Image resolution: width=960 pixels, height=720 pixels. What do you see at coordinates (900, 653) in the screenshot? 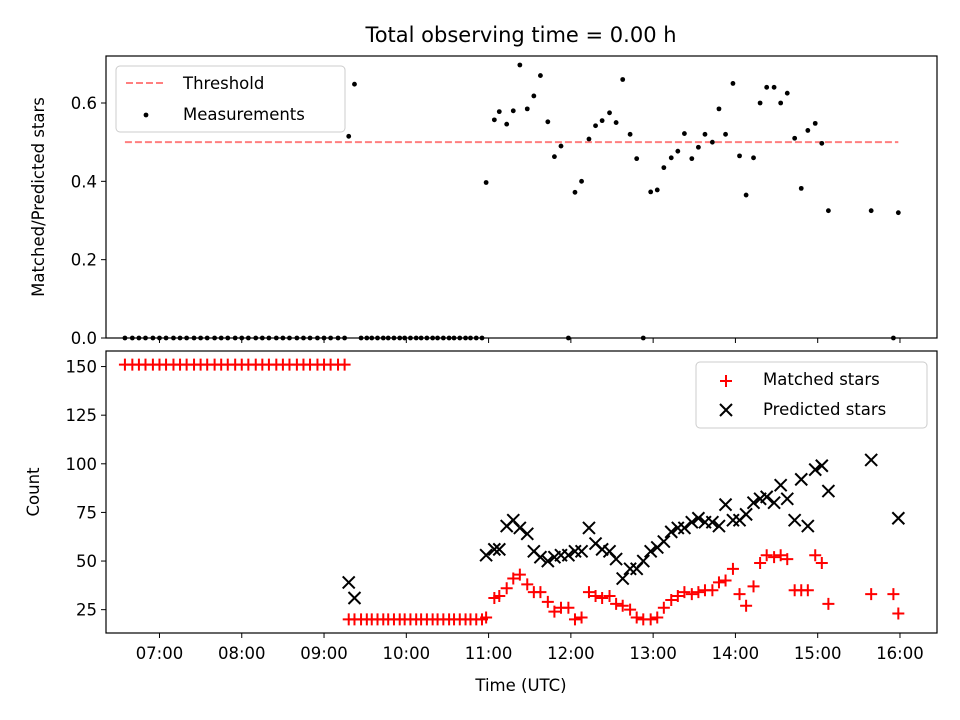
I see `bottom-xtick-label: 16:00` at bounding box center [900, 653].